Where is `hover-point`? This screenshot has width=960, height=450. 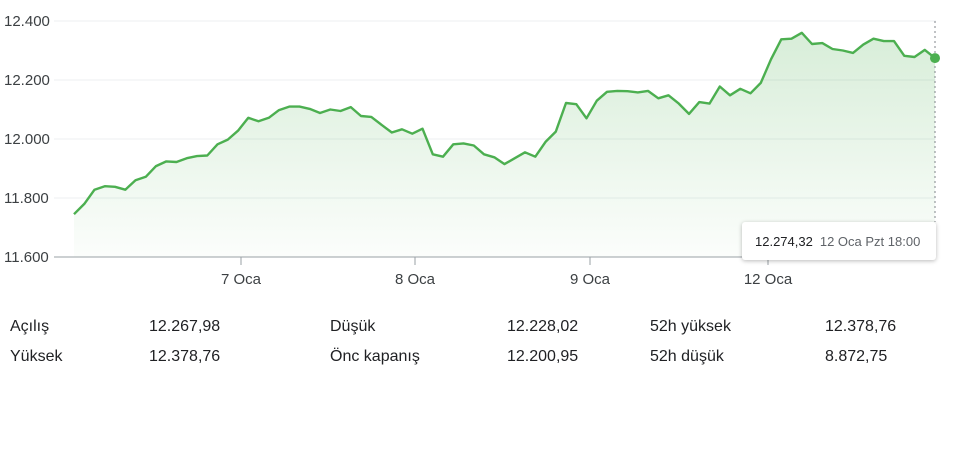
hover-point is located at coordinates (935, 58).